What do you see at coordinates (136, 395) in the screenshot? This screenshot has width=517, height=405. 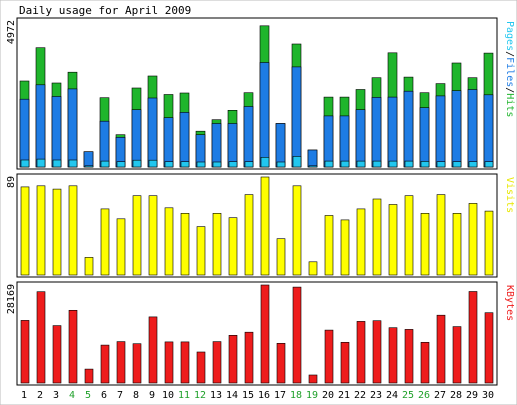 I see `x-tick-day-8: 8` at bounding box center [136, 395].